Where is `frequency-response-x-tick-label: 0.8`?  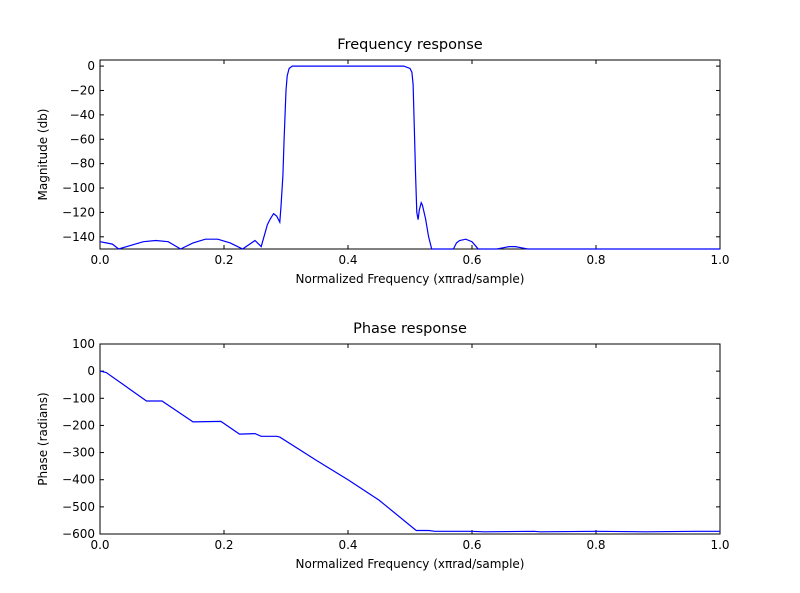 frequency-response-x-tick-label: 0.8 is located at coordinates (595, 260).